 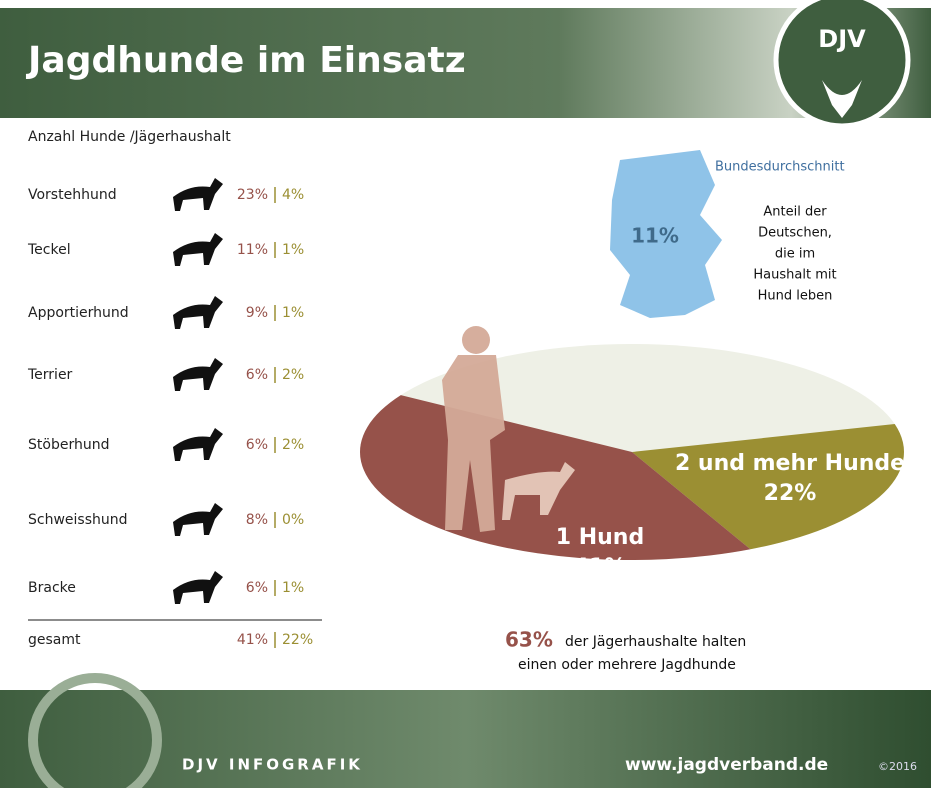 I want to click on info-icon, so click(x=95, y=730).